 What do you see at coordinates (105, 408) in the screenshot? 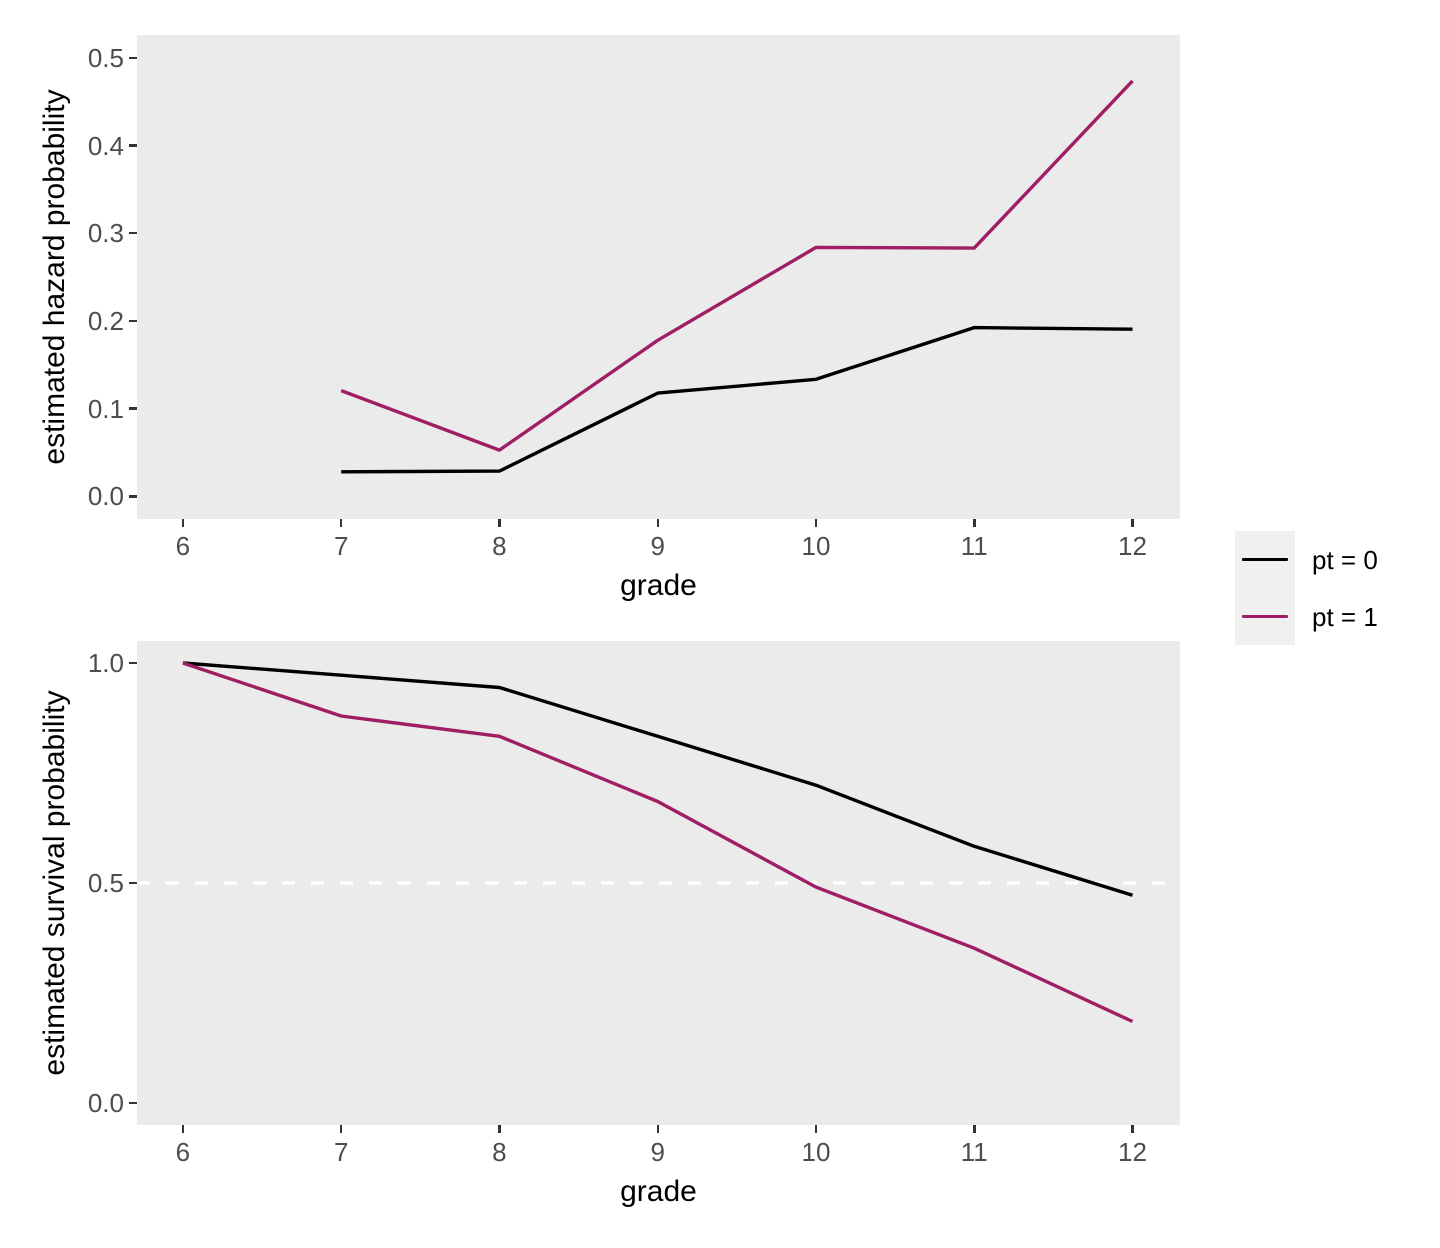
I see `y-tick-label: 0.1` at bounding box center [105, 408].